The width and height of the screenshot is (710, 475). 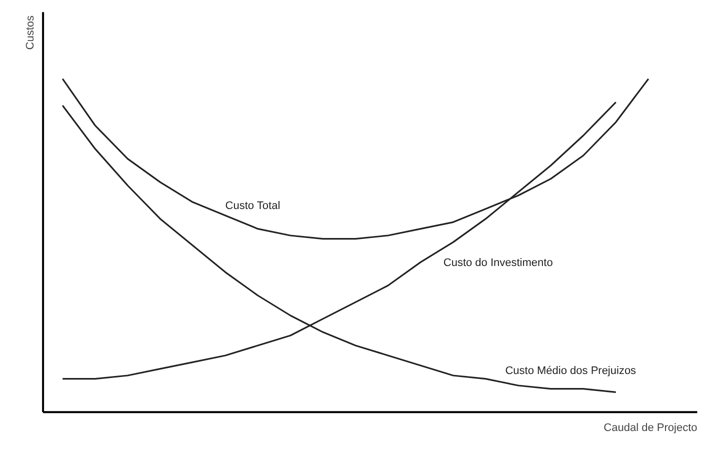 What do you see at coordinates (30, 32) in the screenshot?
I see `y-axis-title: Custos` at bounding box center [30, 32].